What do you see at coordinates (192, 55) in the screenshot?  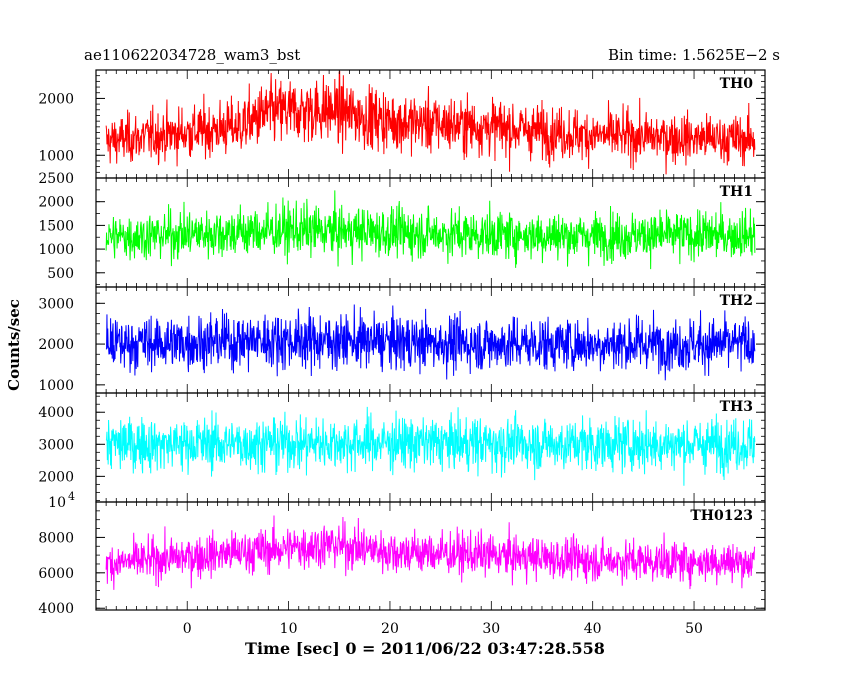 I see `chart-title: ae110622034728_wam3_bst` at bounding box center [192, 55].